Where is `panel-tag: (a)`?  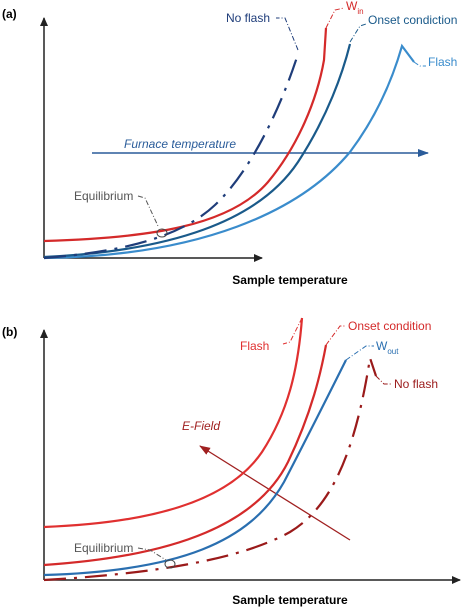 panel-tag: (a) is located at coordinates (9, 14).